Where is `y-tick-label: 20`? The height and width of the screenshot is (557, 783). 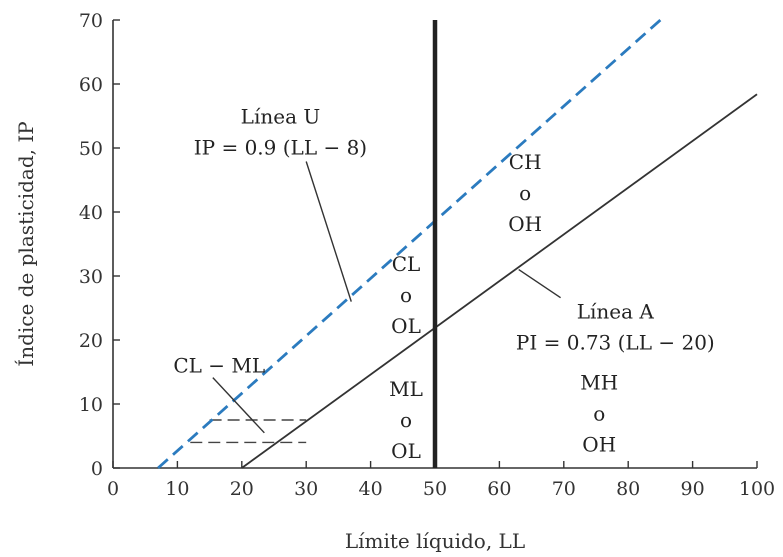
y-tick-label: 20 is located at coordinates (91, 341).